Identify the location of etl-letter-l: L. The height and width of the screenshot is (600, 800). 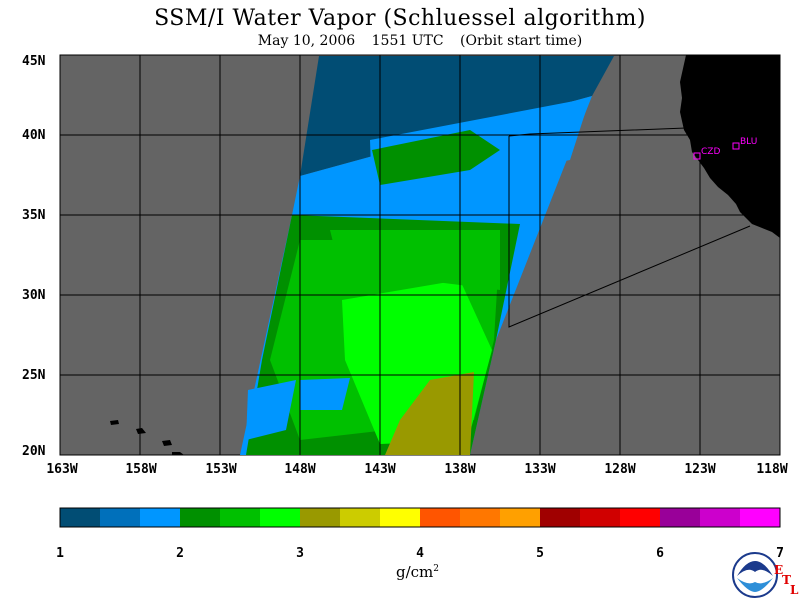
(794, 590).